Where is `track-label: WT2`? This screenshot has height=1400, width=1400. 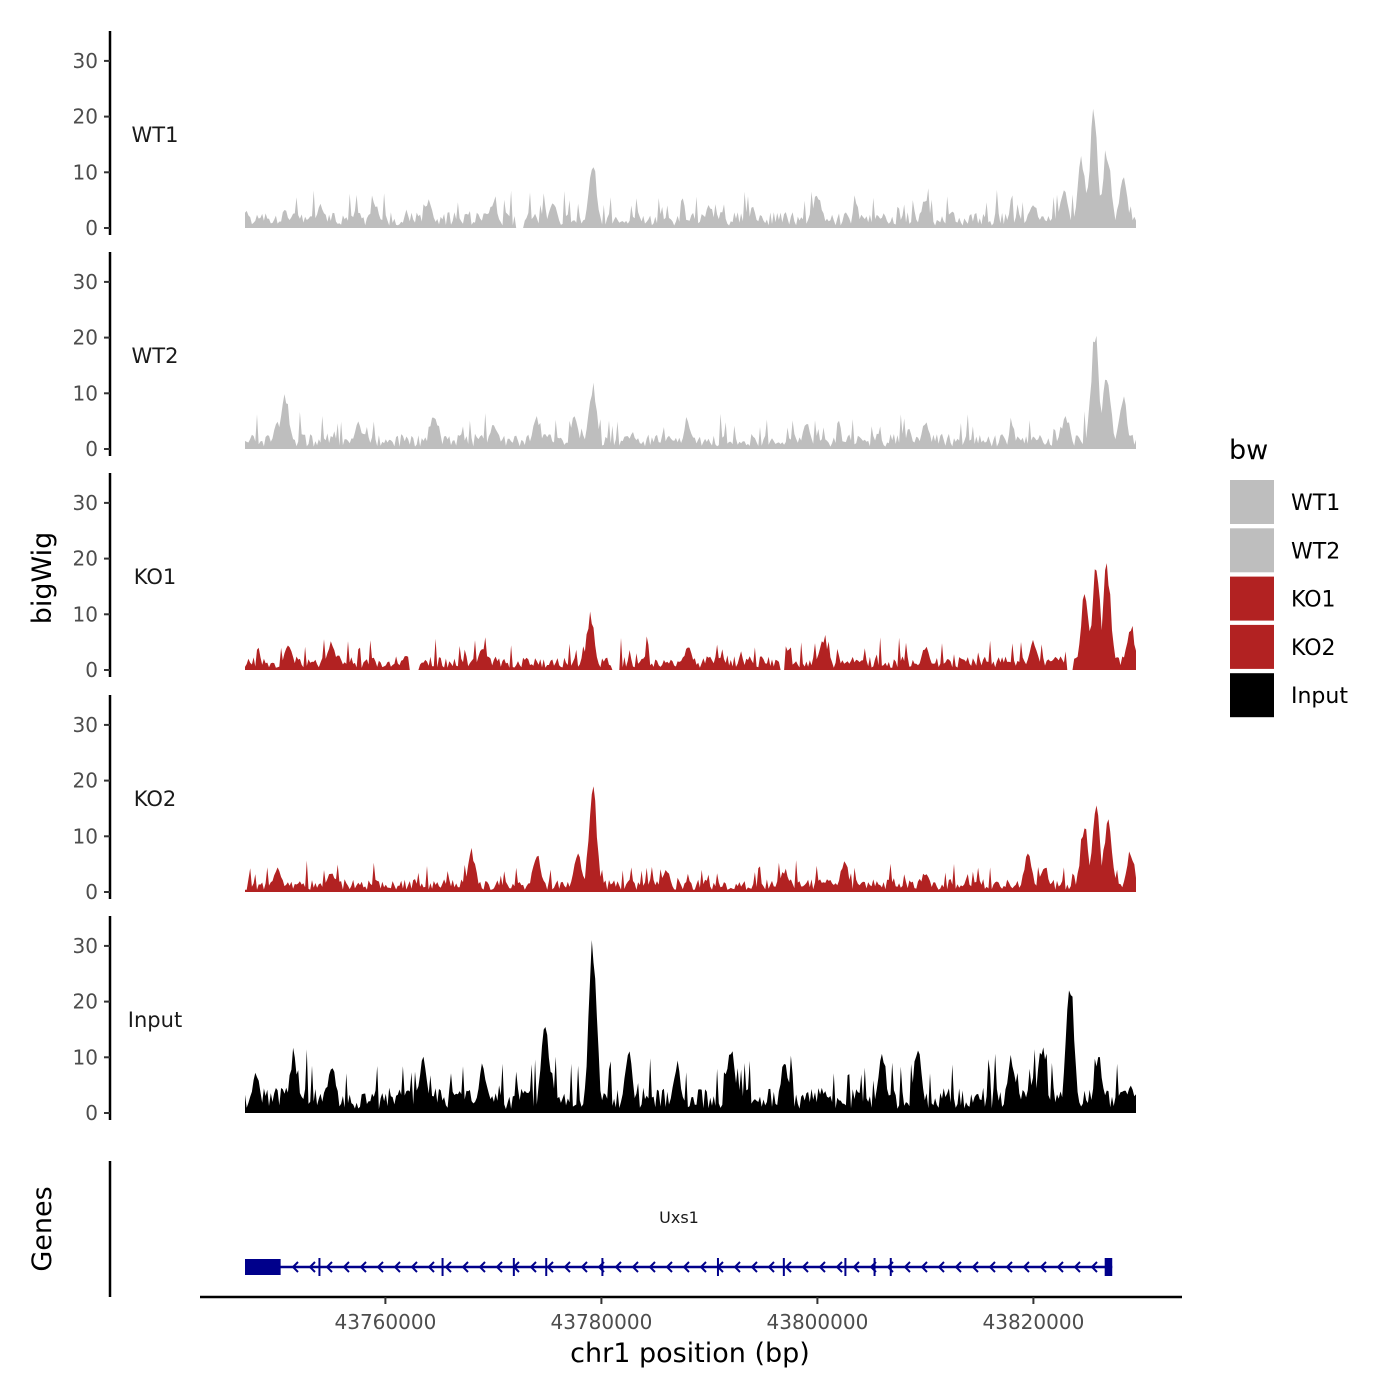 track-label: WT2 is located at coordinates (155, 356).